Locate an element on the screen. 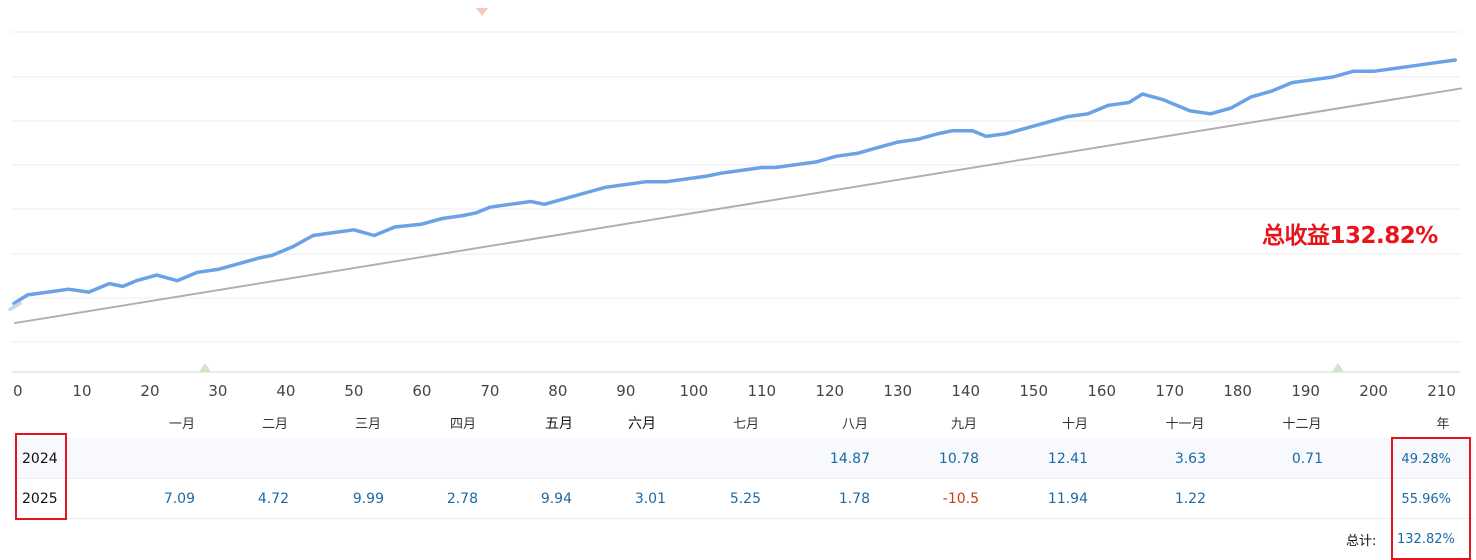 This screenshot has width=1476, height=560. cell-2024-aug: 14.87 is located at coordinates (849, 459).